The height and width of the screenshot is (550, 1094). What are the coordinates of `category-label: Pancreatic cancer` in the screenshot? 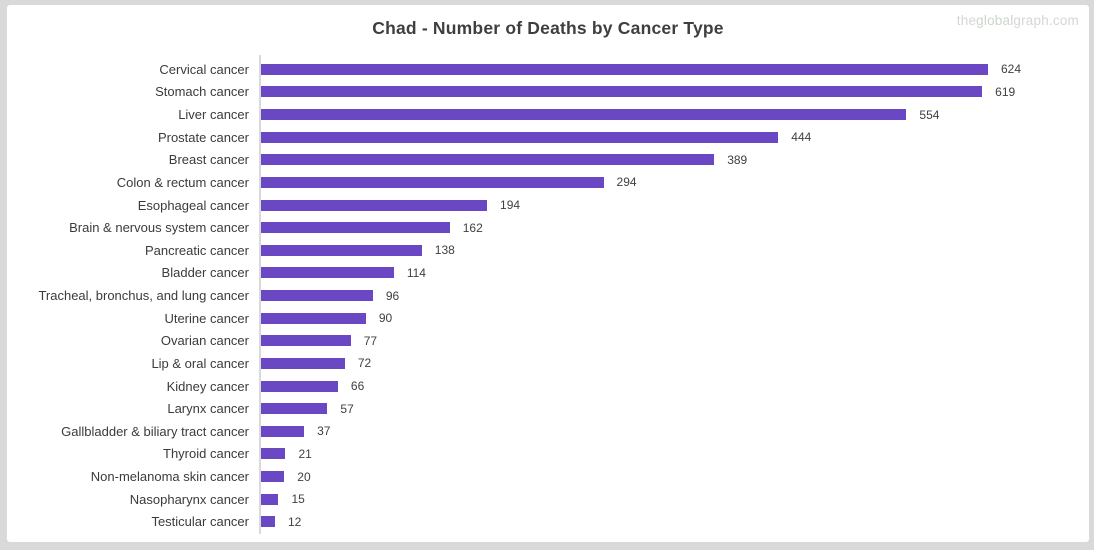 It's located at (196, 250).